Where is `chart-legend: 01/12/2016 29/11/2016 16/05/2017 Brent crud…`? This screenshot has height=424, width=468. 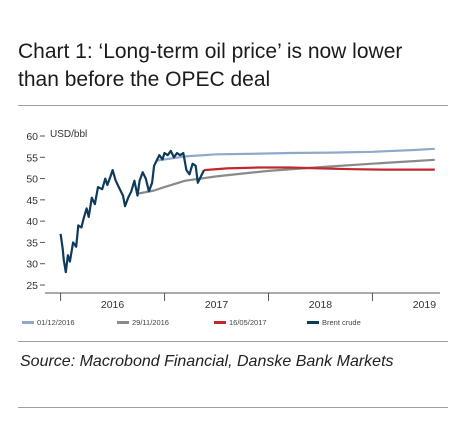 chart-legend: 01/12/2016 29/11/2016 16/05/2017 Brent crud… is located at coordinates (232, 325).